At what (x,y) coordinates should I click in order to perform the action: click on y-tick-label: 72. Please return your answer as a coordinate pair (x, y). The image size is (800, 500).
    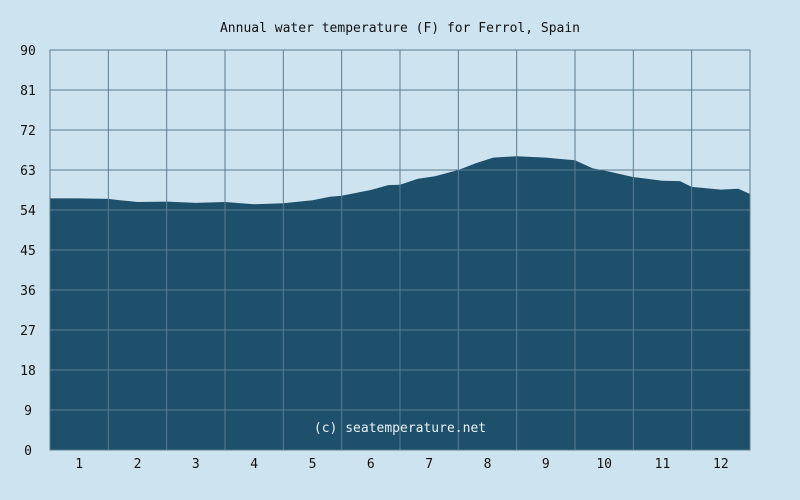
    Looking at the image, I should click on (28, 131).